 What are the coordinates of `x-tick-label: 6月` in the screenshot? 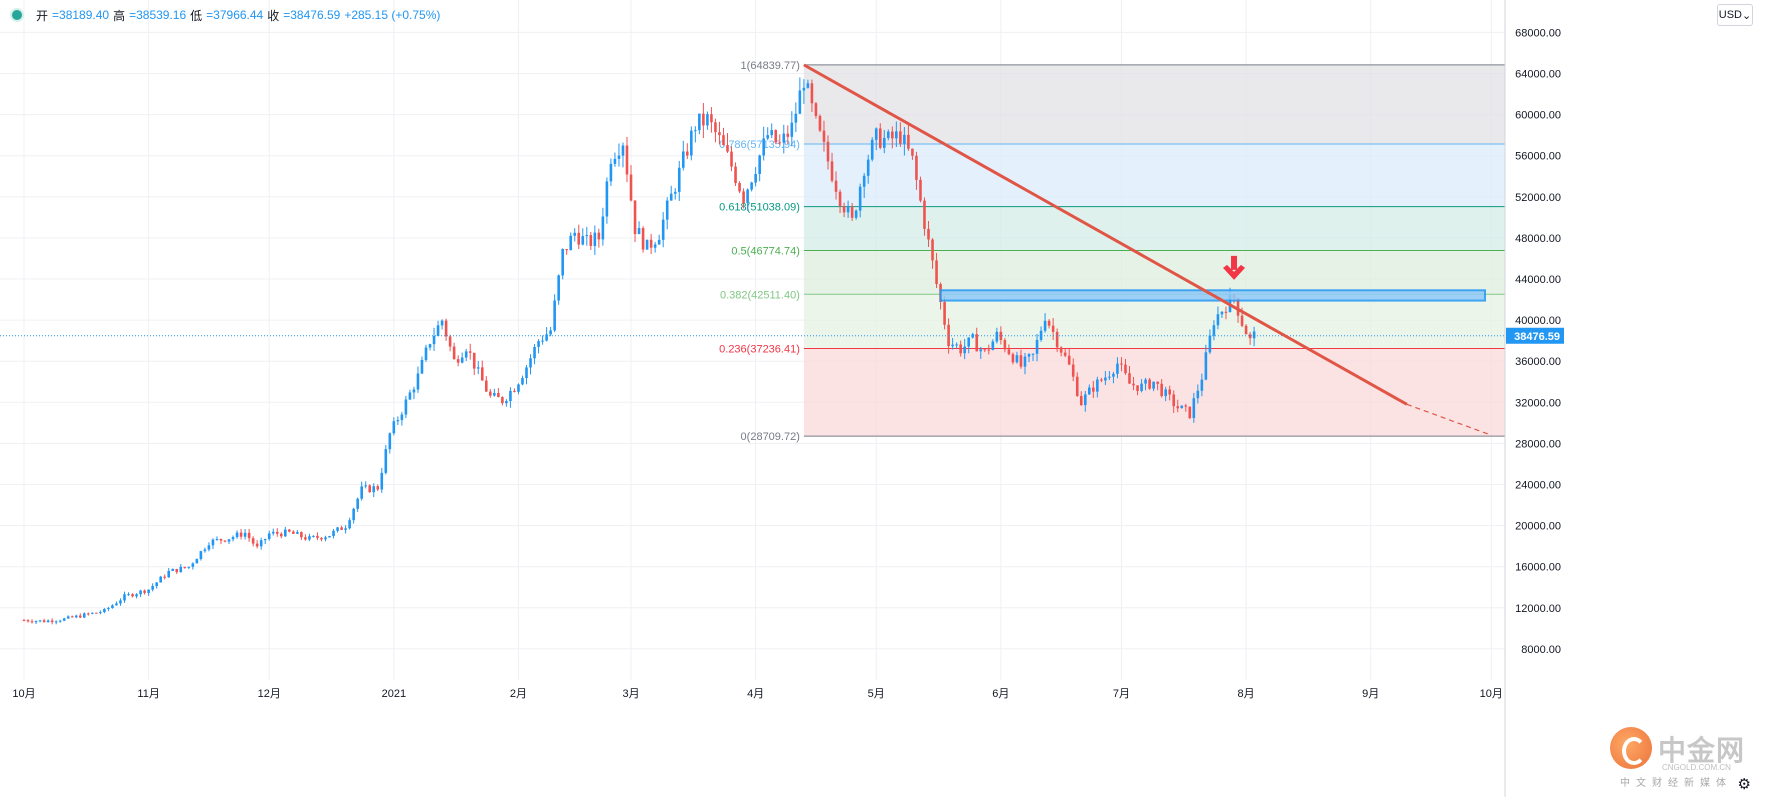 It's located at (1000, 694).